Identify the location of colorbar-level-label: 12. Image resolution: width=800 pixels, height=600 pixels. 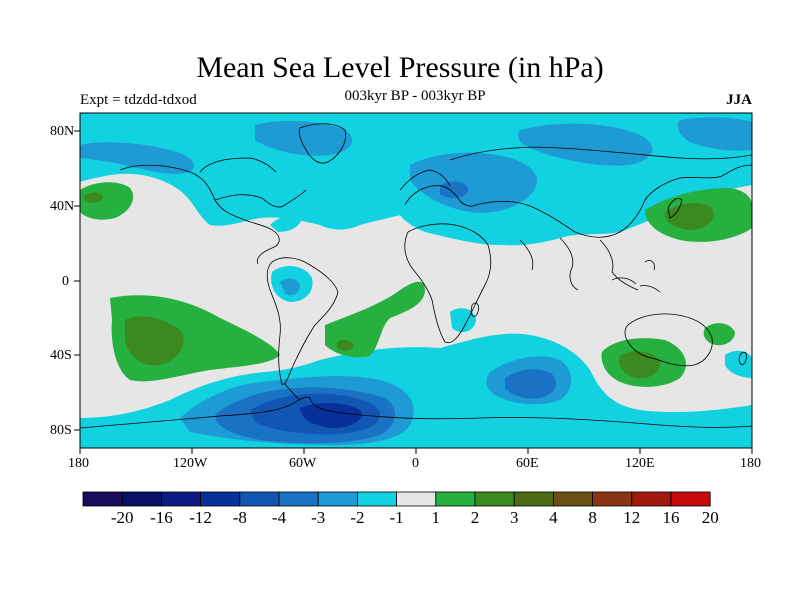
(631, 517).